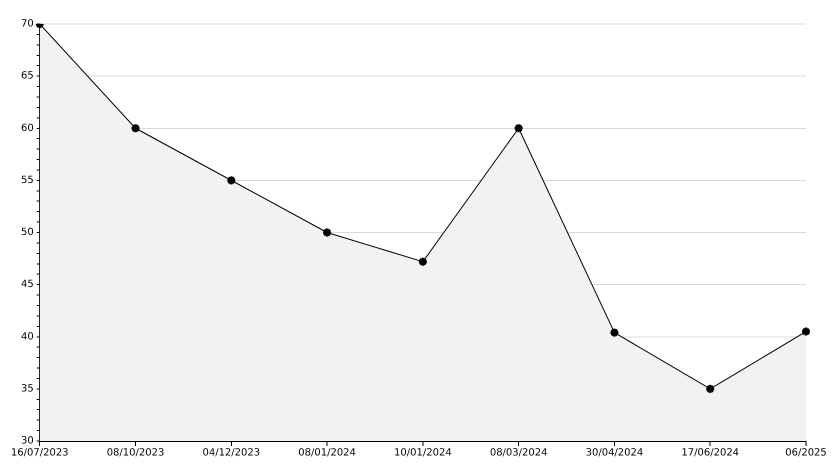 The image size is (834, 468). Describe the element at coordinates (27, 76) in the screenshot. I see `y-tick-label: 65` at that location.